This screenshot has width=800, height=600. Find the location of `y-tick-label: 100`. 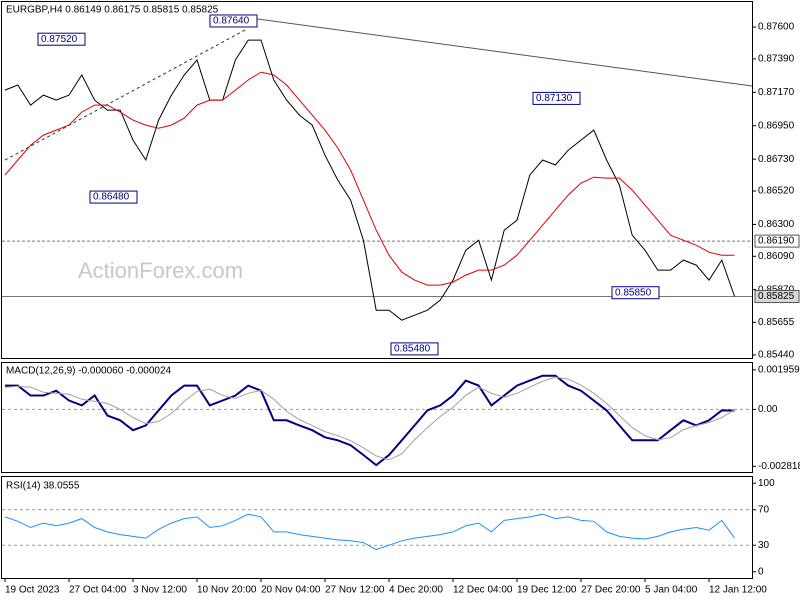

y-tick-label: 100 is located at coordinates (766, 483).